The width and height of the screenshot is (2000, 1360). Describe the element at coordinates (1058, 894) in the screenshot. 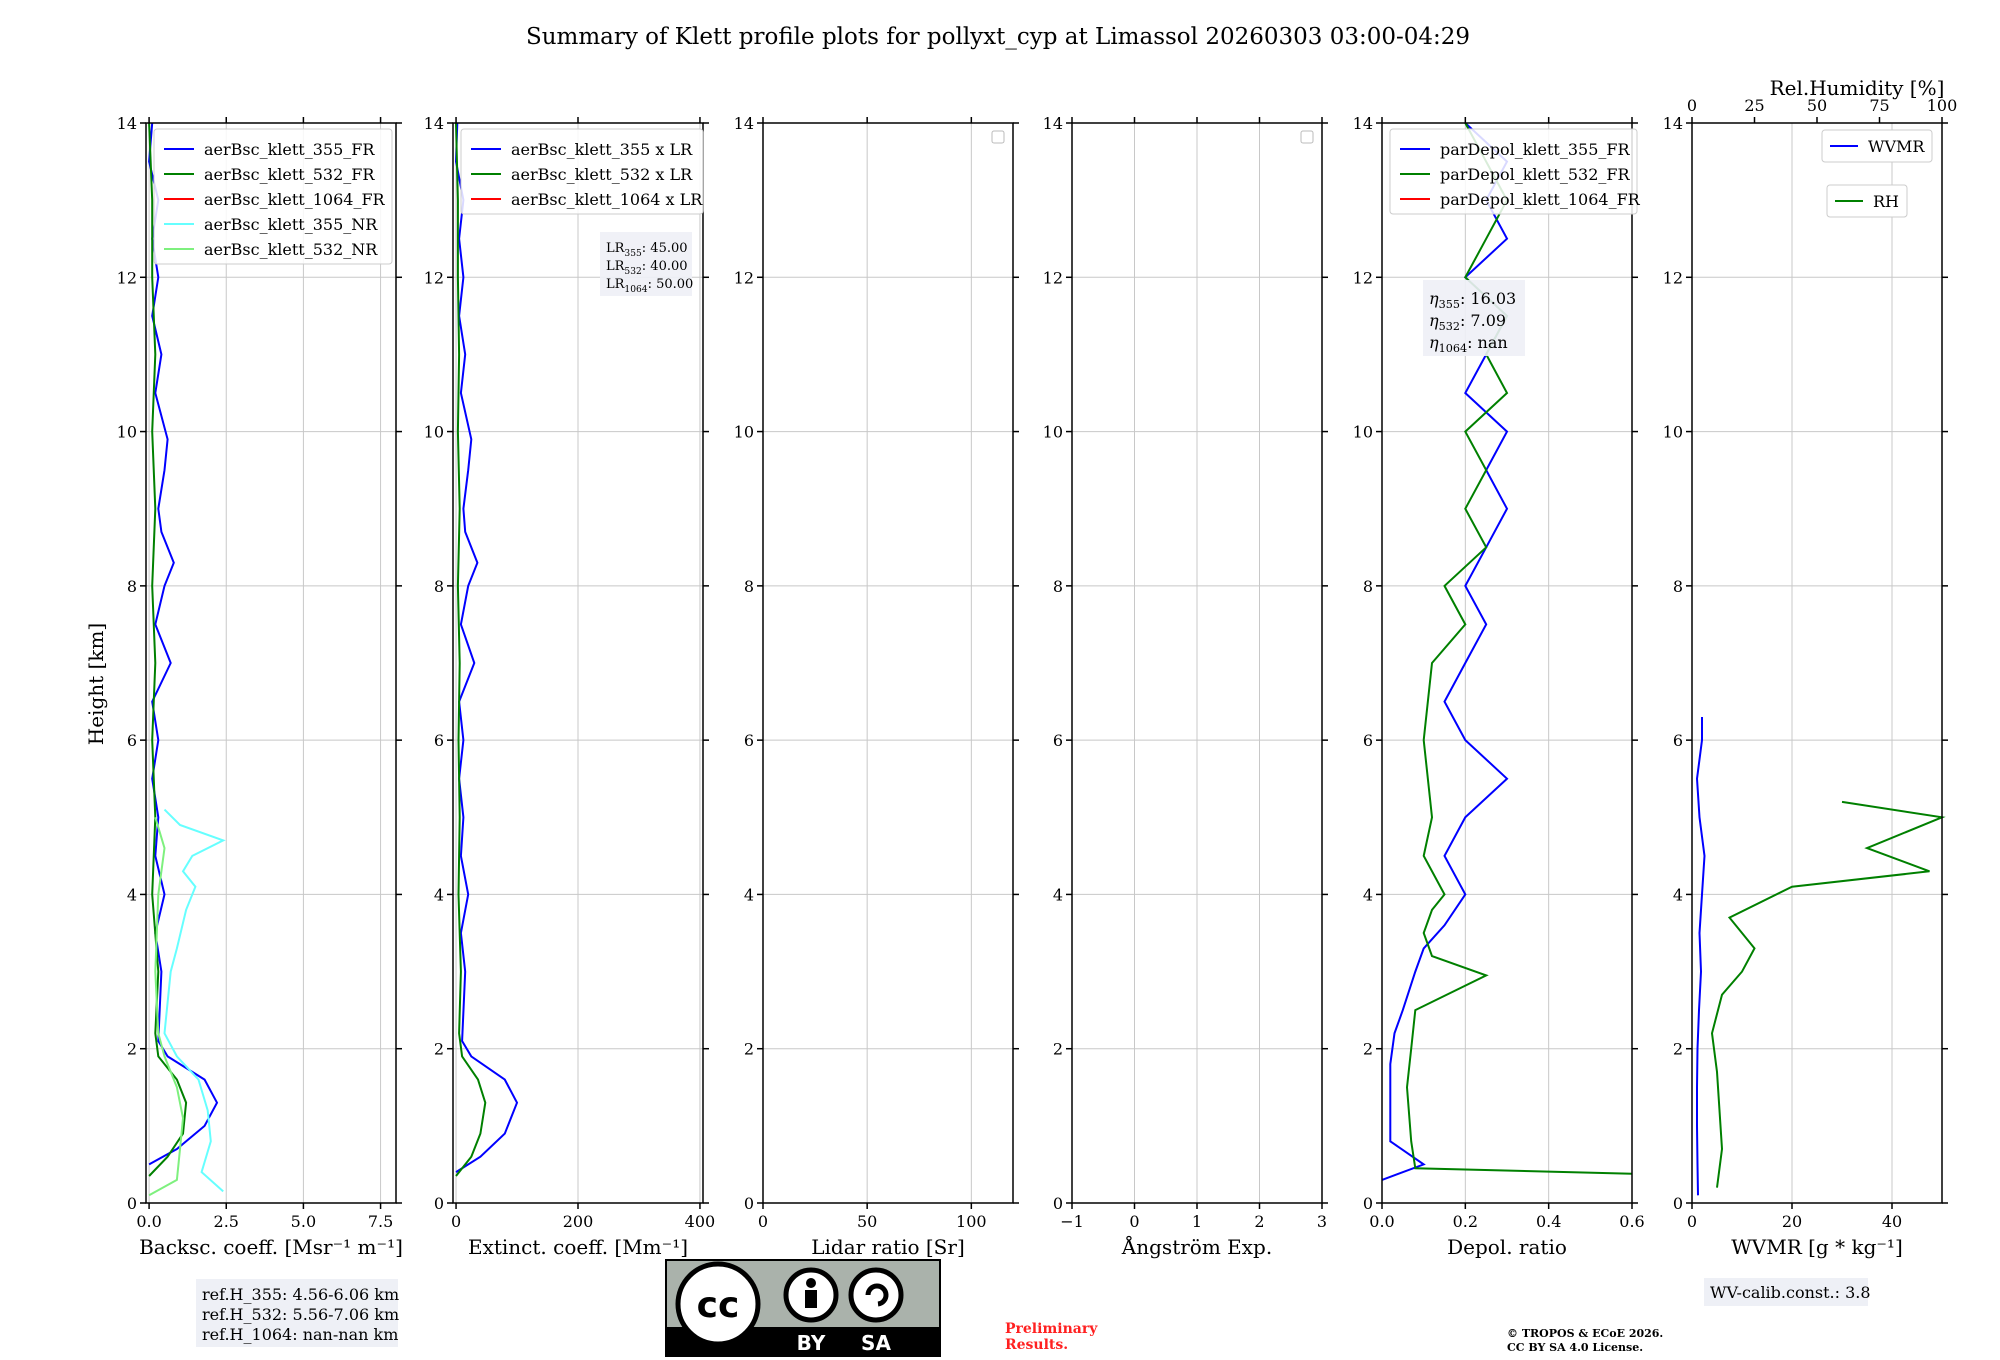

I see `angstrom-ytick-label-2: 4` at that location.